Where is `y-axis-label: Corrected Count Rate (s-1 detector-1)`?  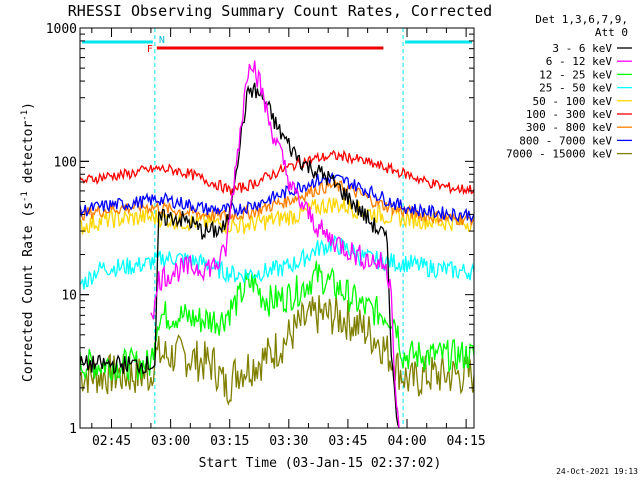
y-axis-label: Corrected Count Rate (s-1 detector-1) is located at coordinates (28, 242).